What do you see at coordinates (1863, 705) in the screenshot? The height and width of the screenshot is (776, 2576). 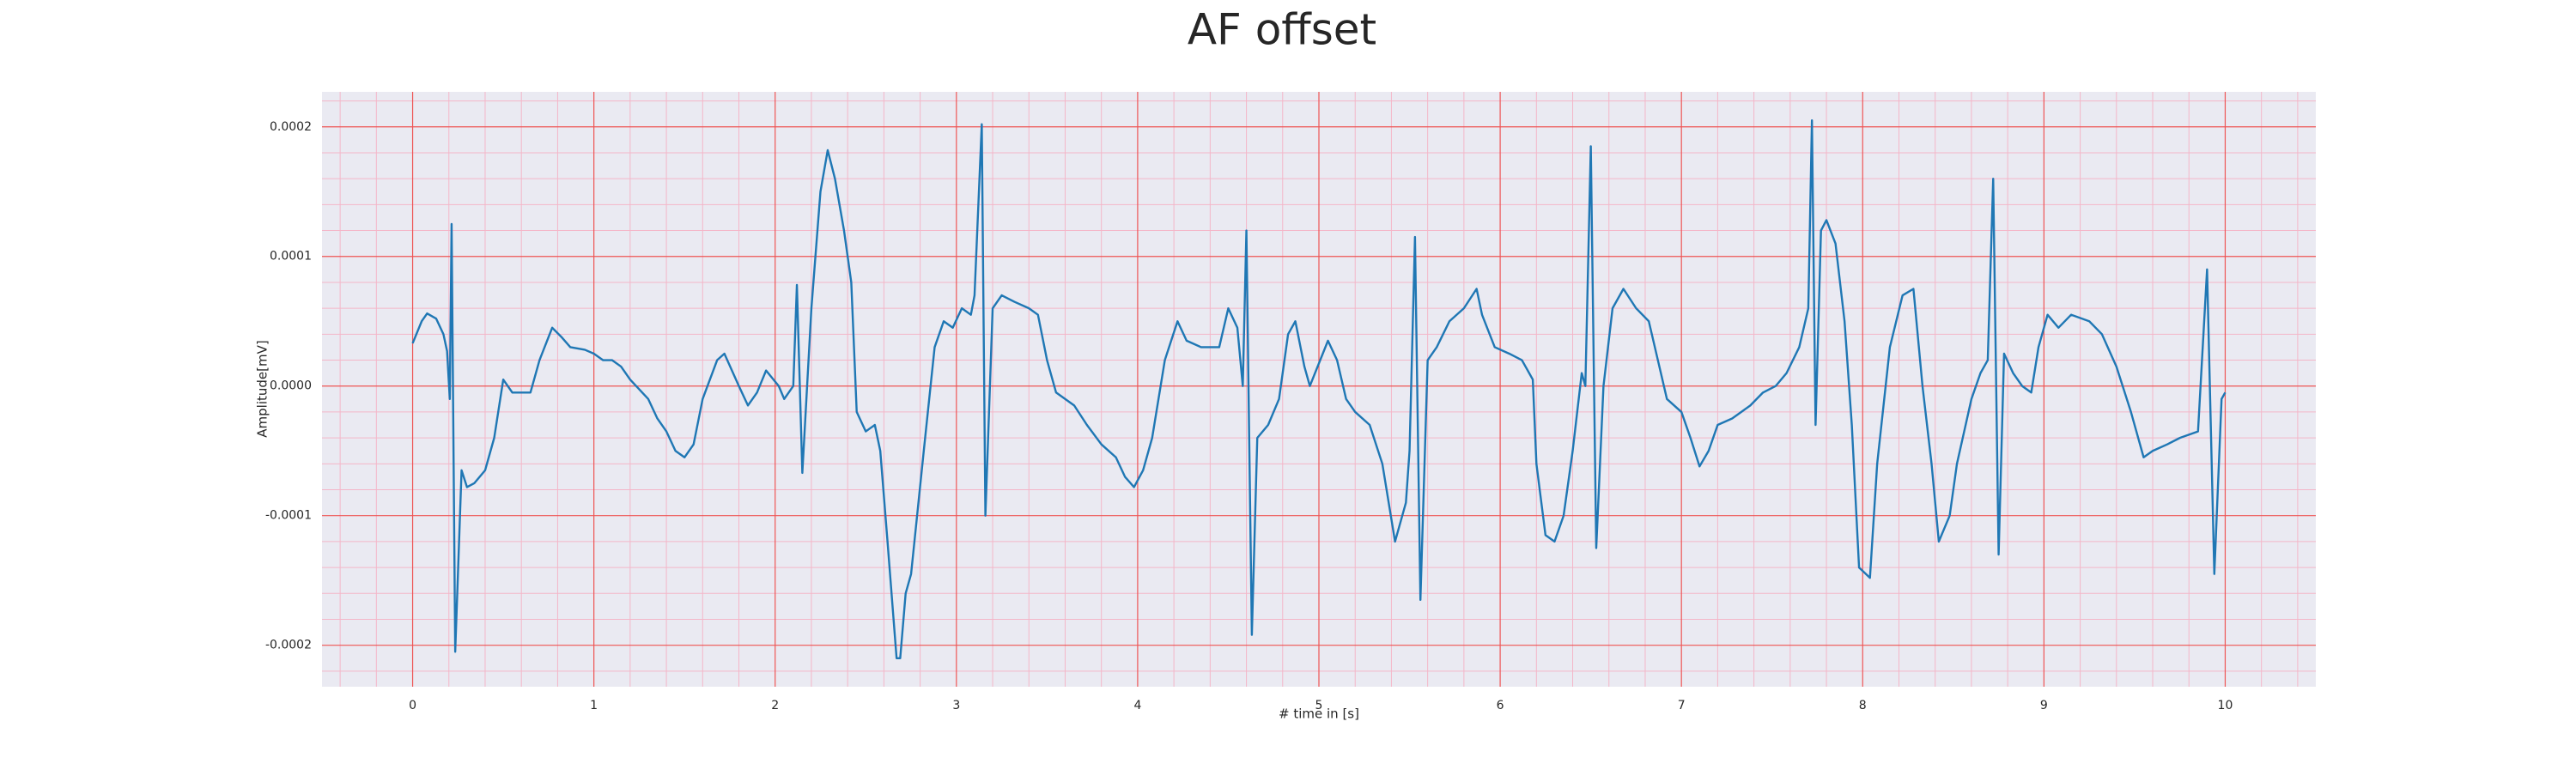 I see `x-tick-label: 8` at bounding box center [1863, 705].